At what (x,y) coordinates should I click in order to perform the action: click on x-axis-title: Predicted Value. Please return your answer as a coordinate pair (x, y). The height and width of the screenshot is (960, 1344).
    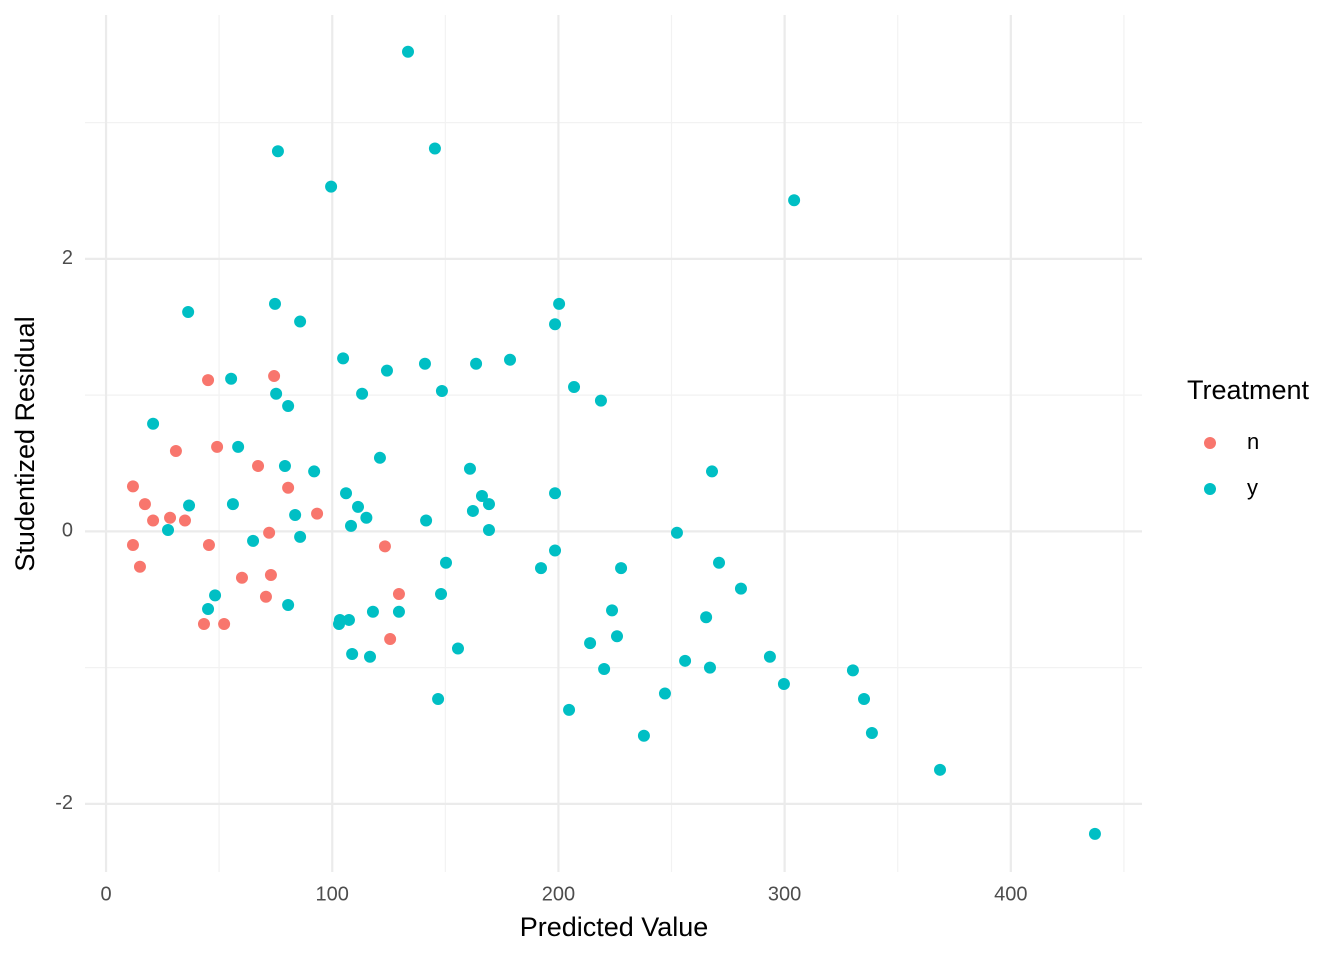
    Looking at the image, I should click on (614, 927).